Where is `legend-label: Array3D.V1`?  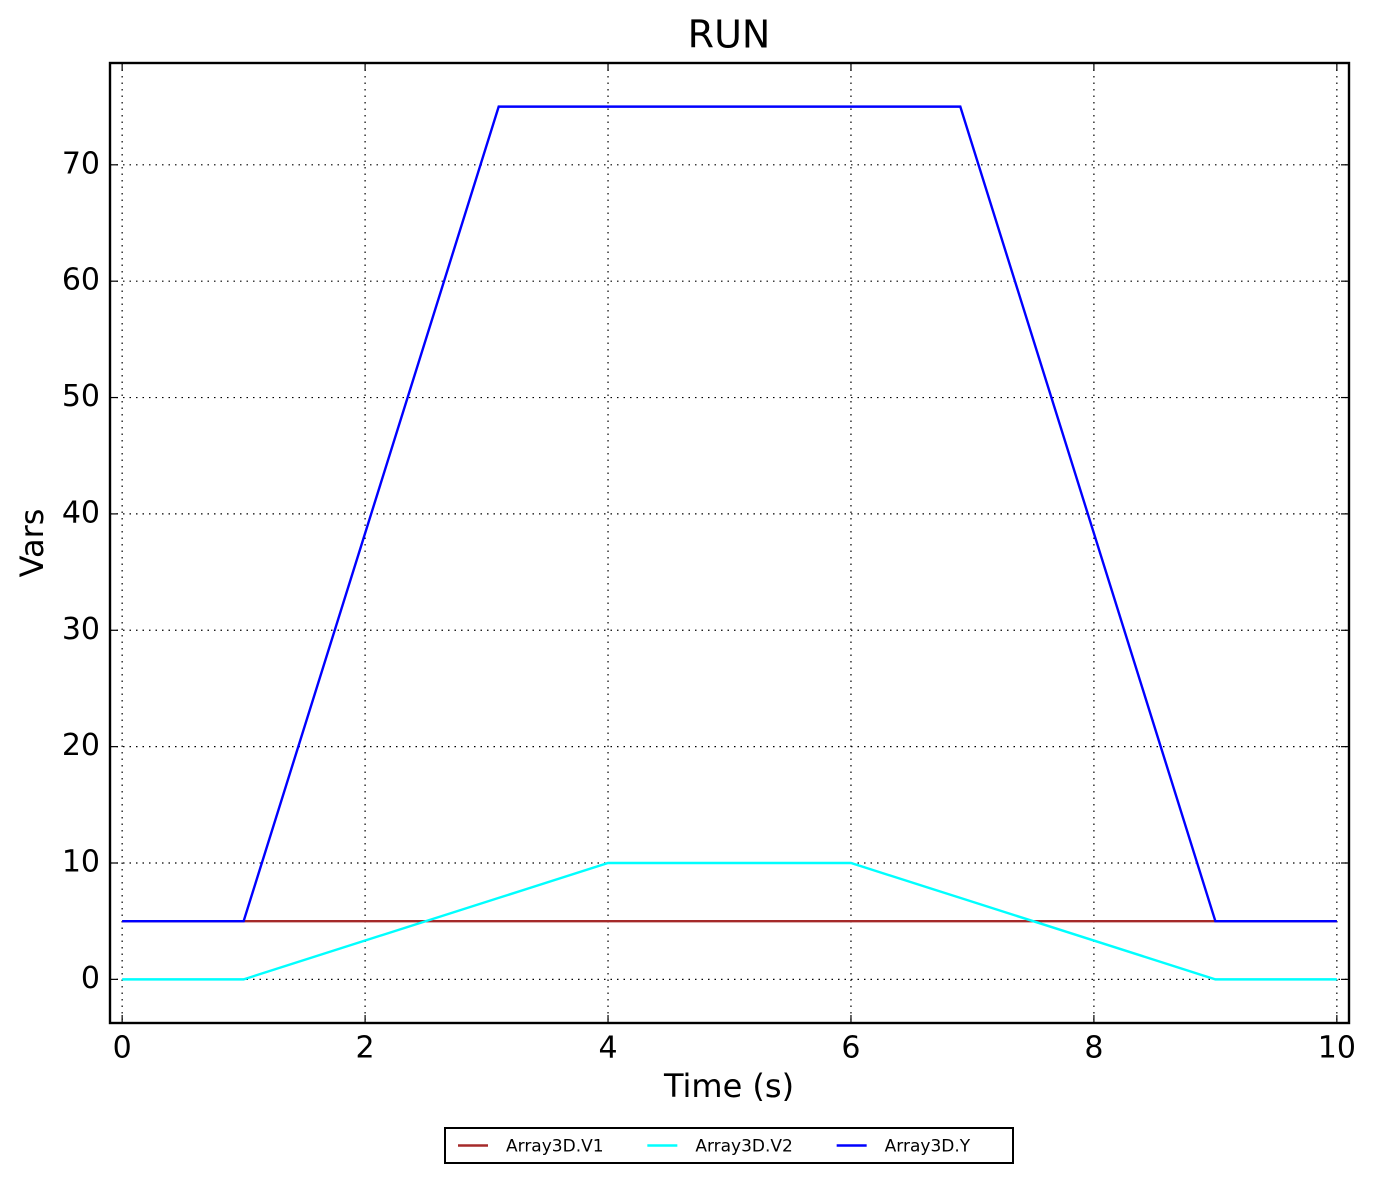
legend-label: Array3D.V1 is located at coordinates (555, 1147).